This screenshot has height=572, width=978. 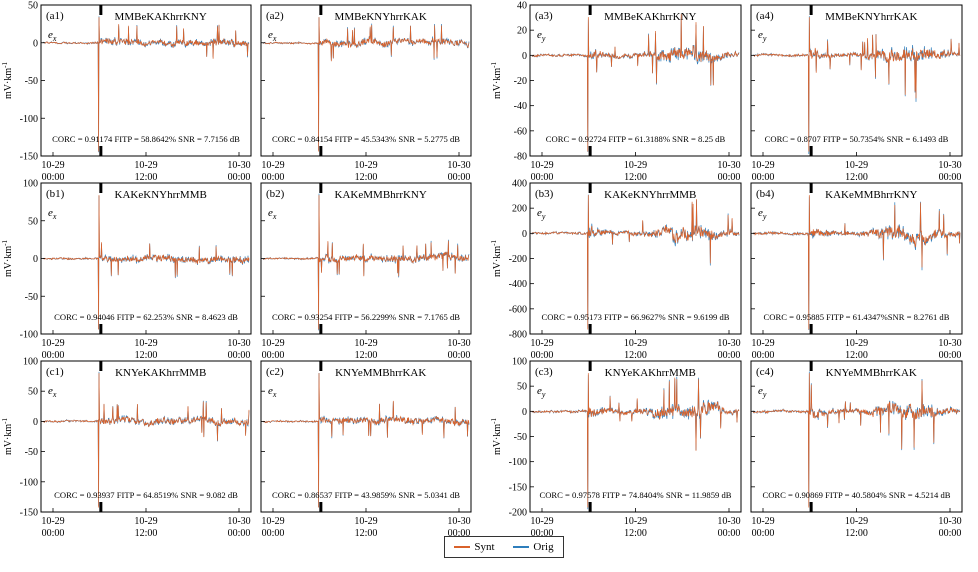 What do you see at coordinates (55, 194) in the screenshot?
I see `panel-label-b1: (b1)` at bounding box center [55, 194].